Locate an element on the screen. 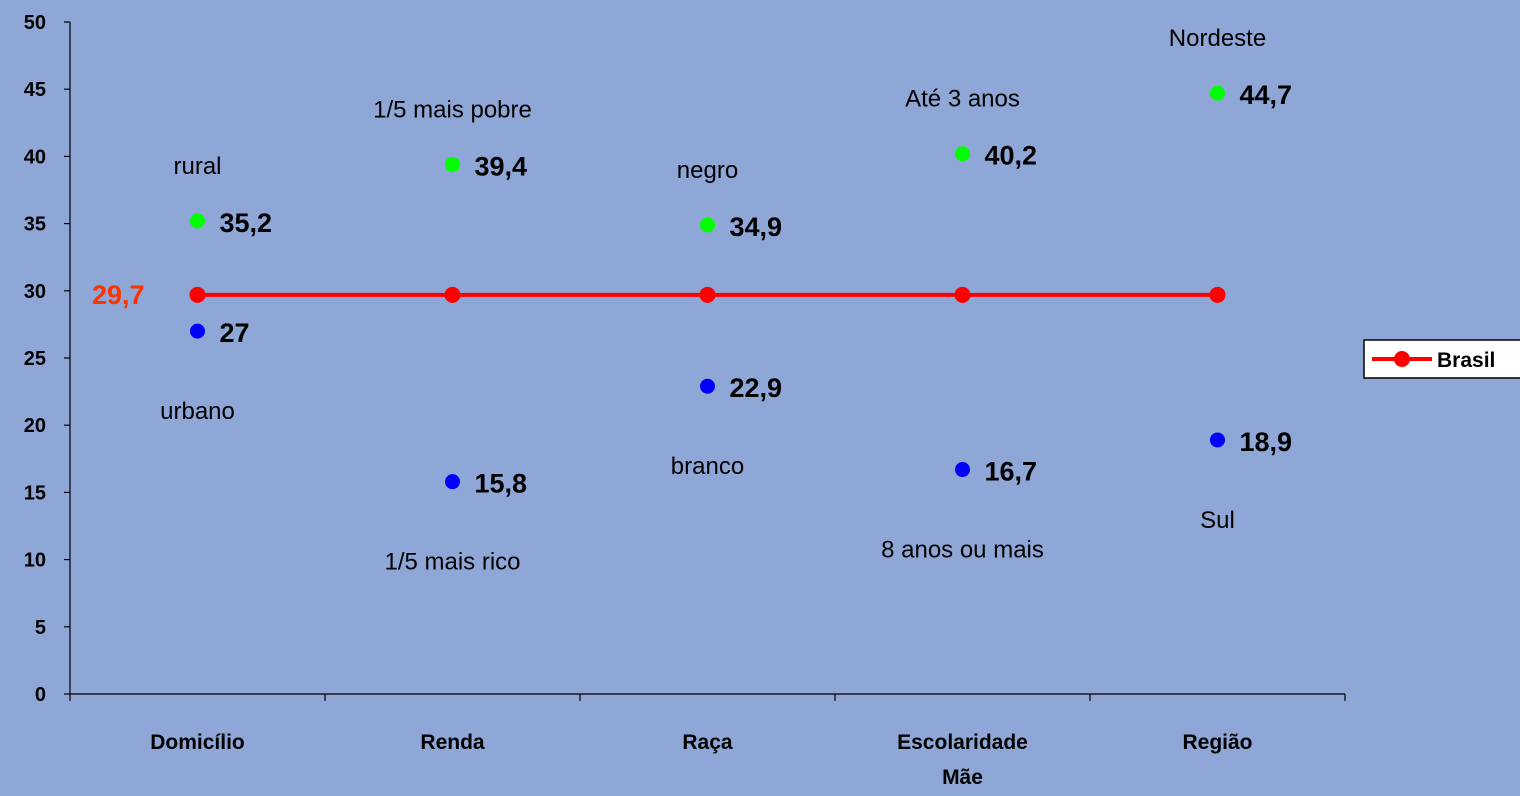 The image size is (1520, 796). y-tick-label: 30 is located at coordinates (35, 292).